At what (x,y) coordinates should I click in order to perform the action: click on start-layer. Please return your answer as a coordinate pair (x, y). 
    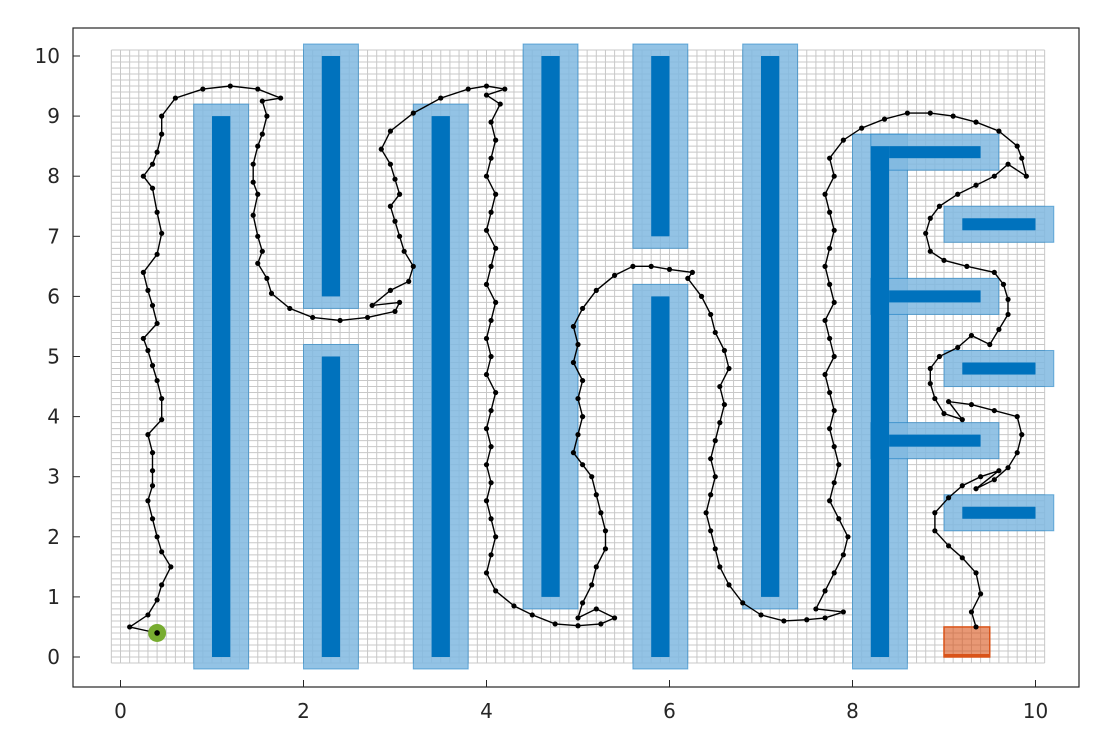
    Looking at the image, I should click on (157, 632).